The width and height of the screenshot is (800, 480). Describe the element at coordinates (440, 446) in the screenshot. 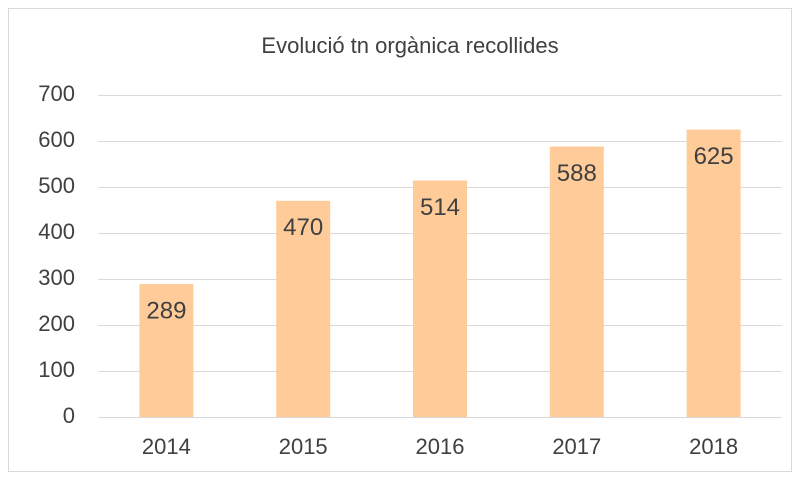

I see `x-tick-label: 2016` at that location.